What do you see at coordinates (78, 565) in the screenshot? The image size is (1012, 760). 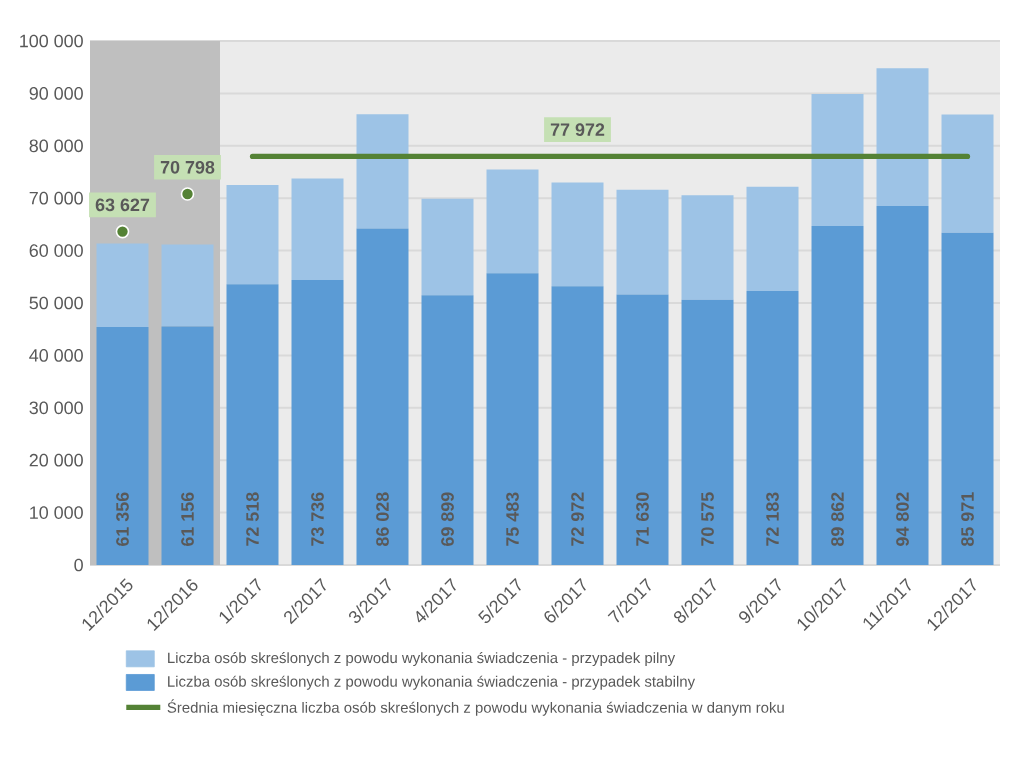 I see `y-tick-label: 0` at bounding box center [78, 565].